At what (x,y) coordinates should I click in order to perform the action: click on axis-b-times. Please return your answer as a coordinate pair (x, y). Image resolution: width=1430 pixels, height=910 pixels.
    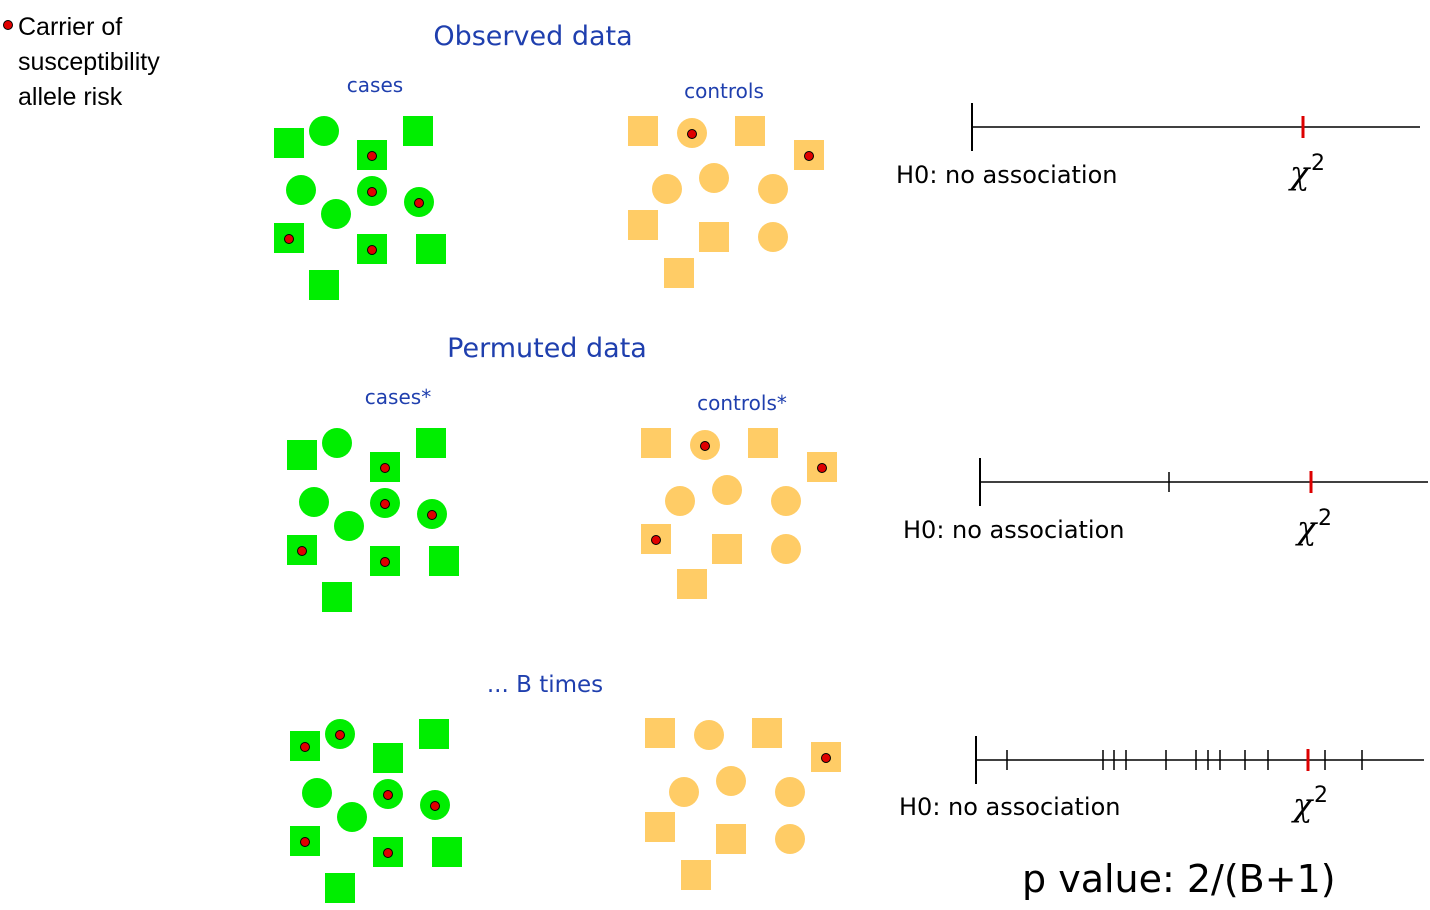
    Looking at the image, I should click on (1199, 760).